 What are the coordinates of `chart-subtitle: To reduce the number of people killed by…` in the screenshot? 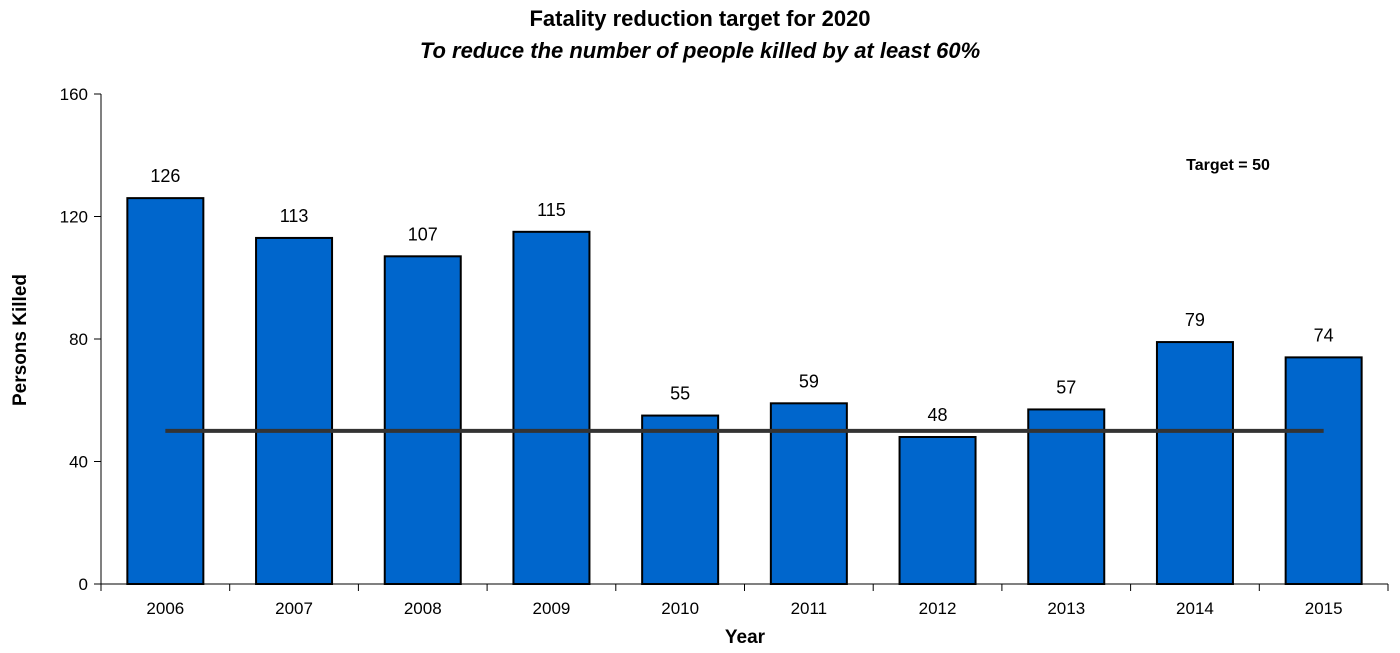 It's located at (700, 50).